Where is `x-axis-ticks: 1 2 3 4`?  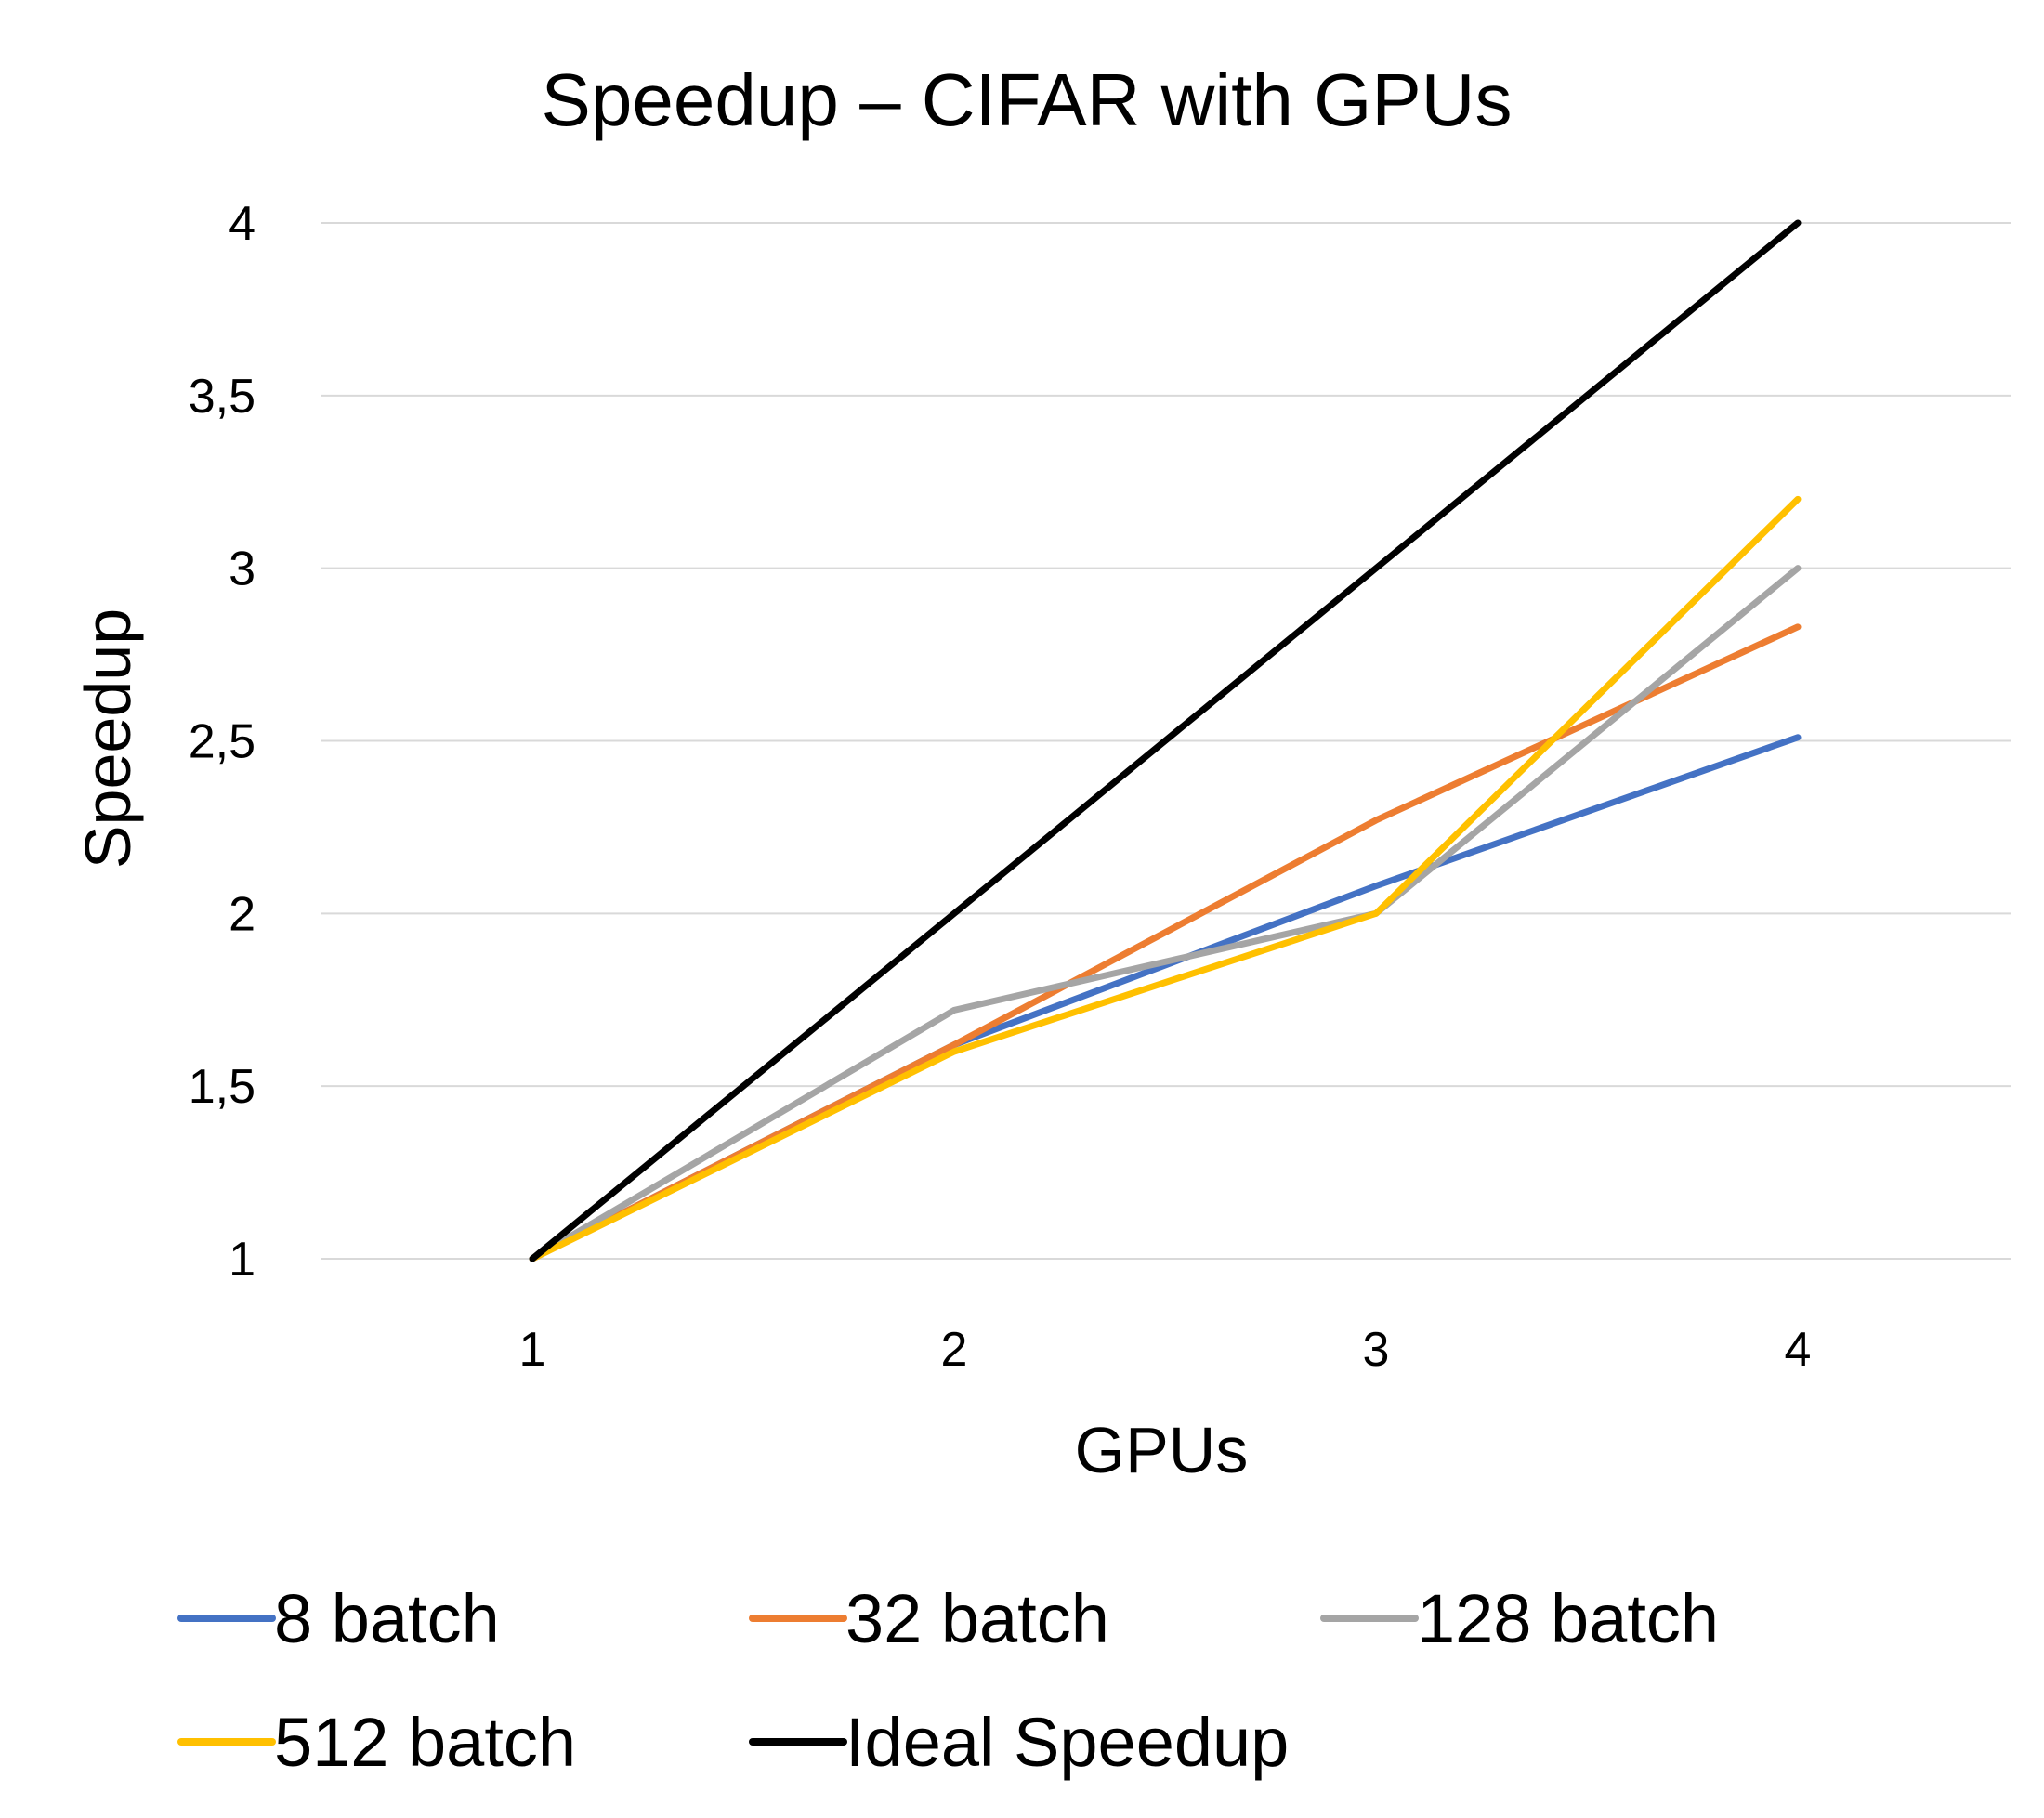
x-axis-ticks: 1 2 3 4 is located at coordinates (1165, 1350).